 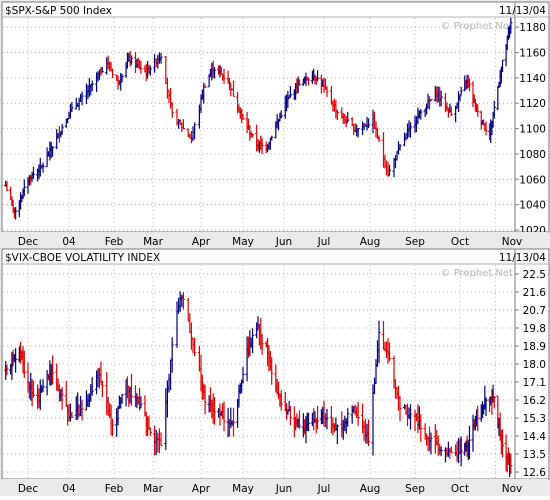 I want to click on y-tick-label: 1160, so click(x=532, y=54).